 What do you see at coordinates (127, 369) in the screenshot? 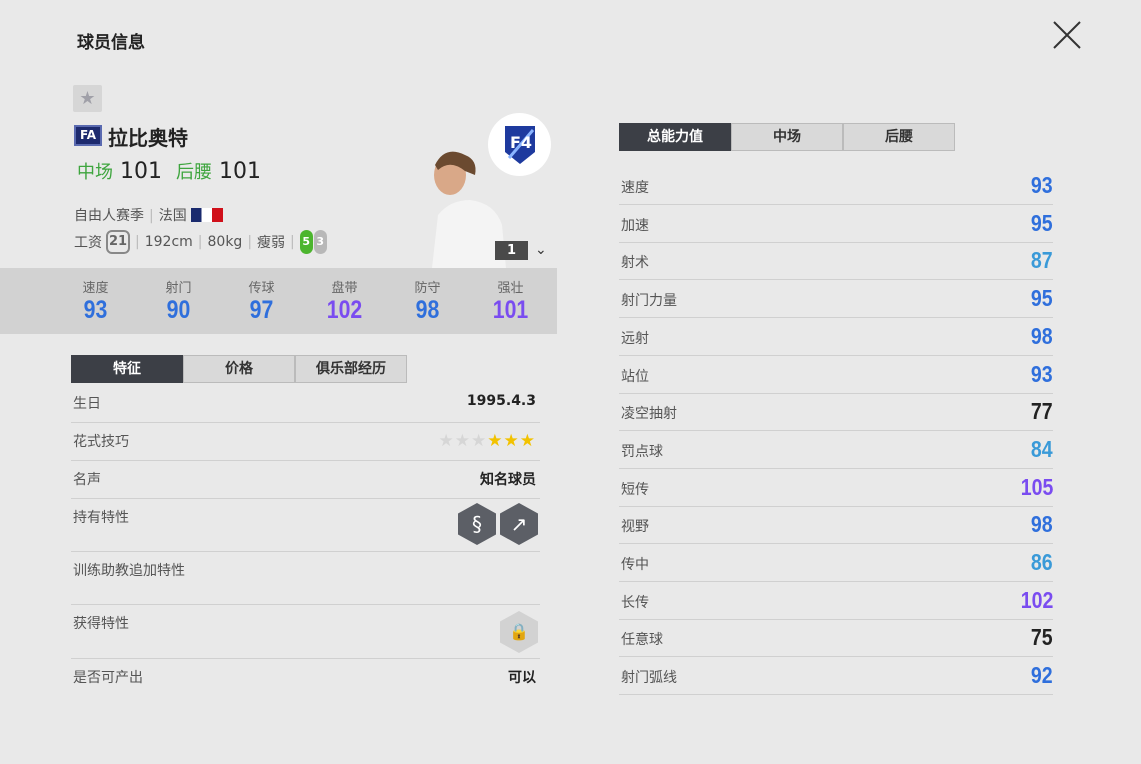
I see `tab-traits: 特征` at bounding box center [127, 369].